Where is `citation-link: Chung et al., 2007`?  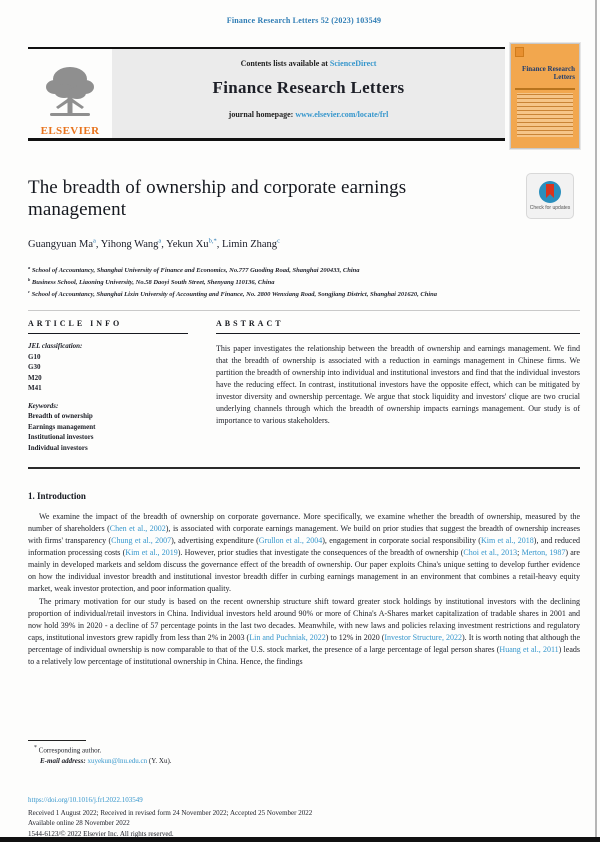 citation-link: Chung et al., 2007 is located at coordinates (141, 541).